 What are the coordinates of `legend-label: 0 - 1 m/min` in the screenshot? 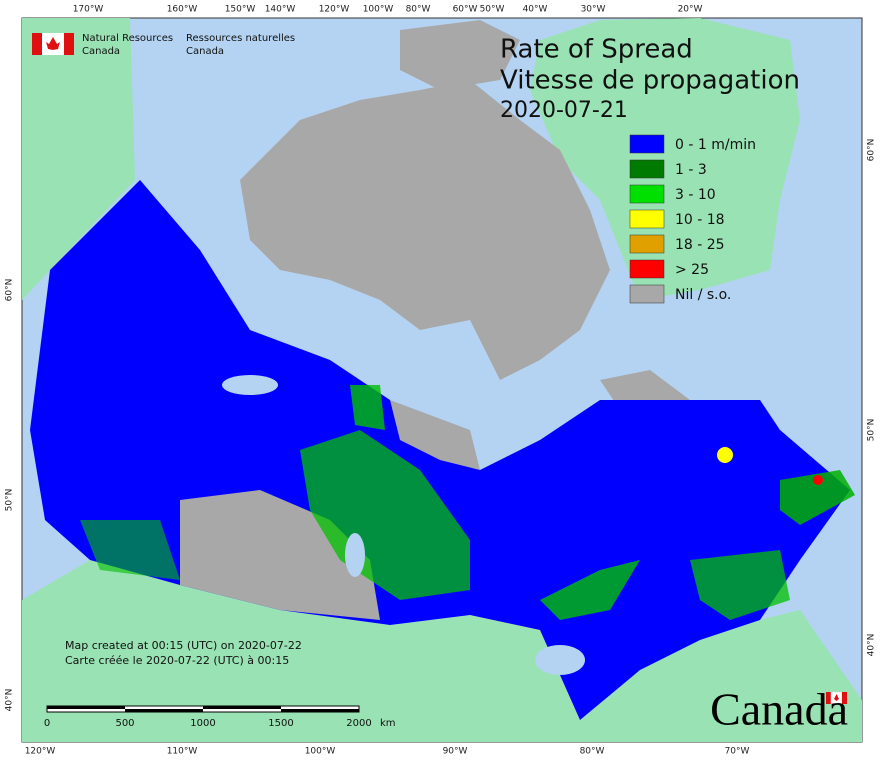 It's located at (715, 145).